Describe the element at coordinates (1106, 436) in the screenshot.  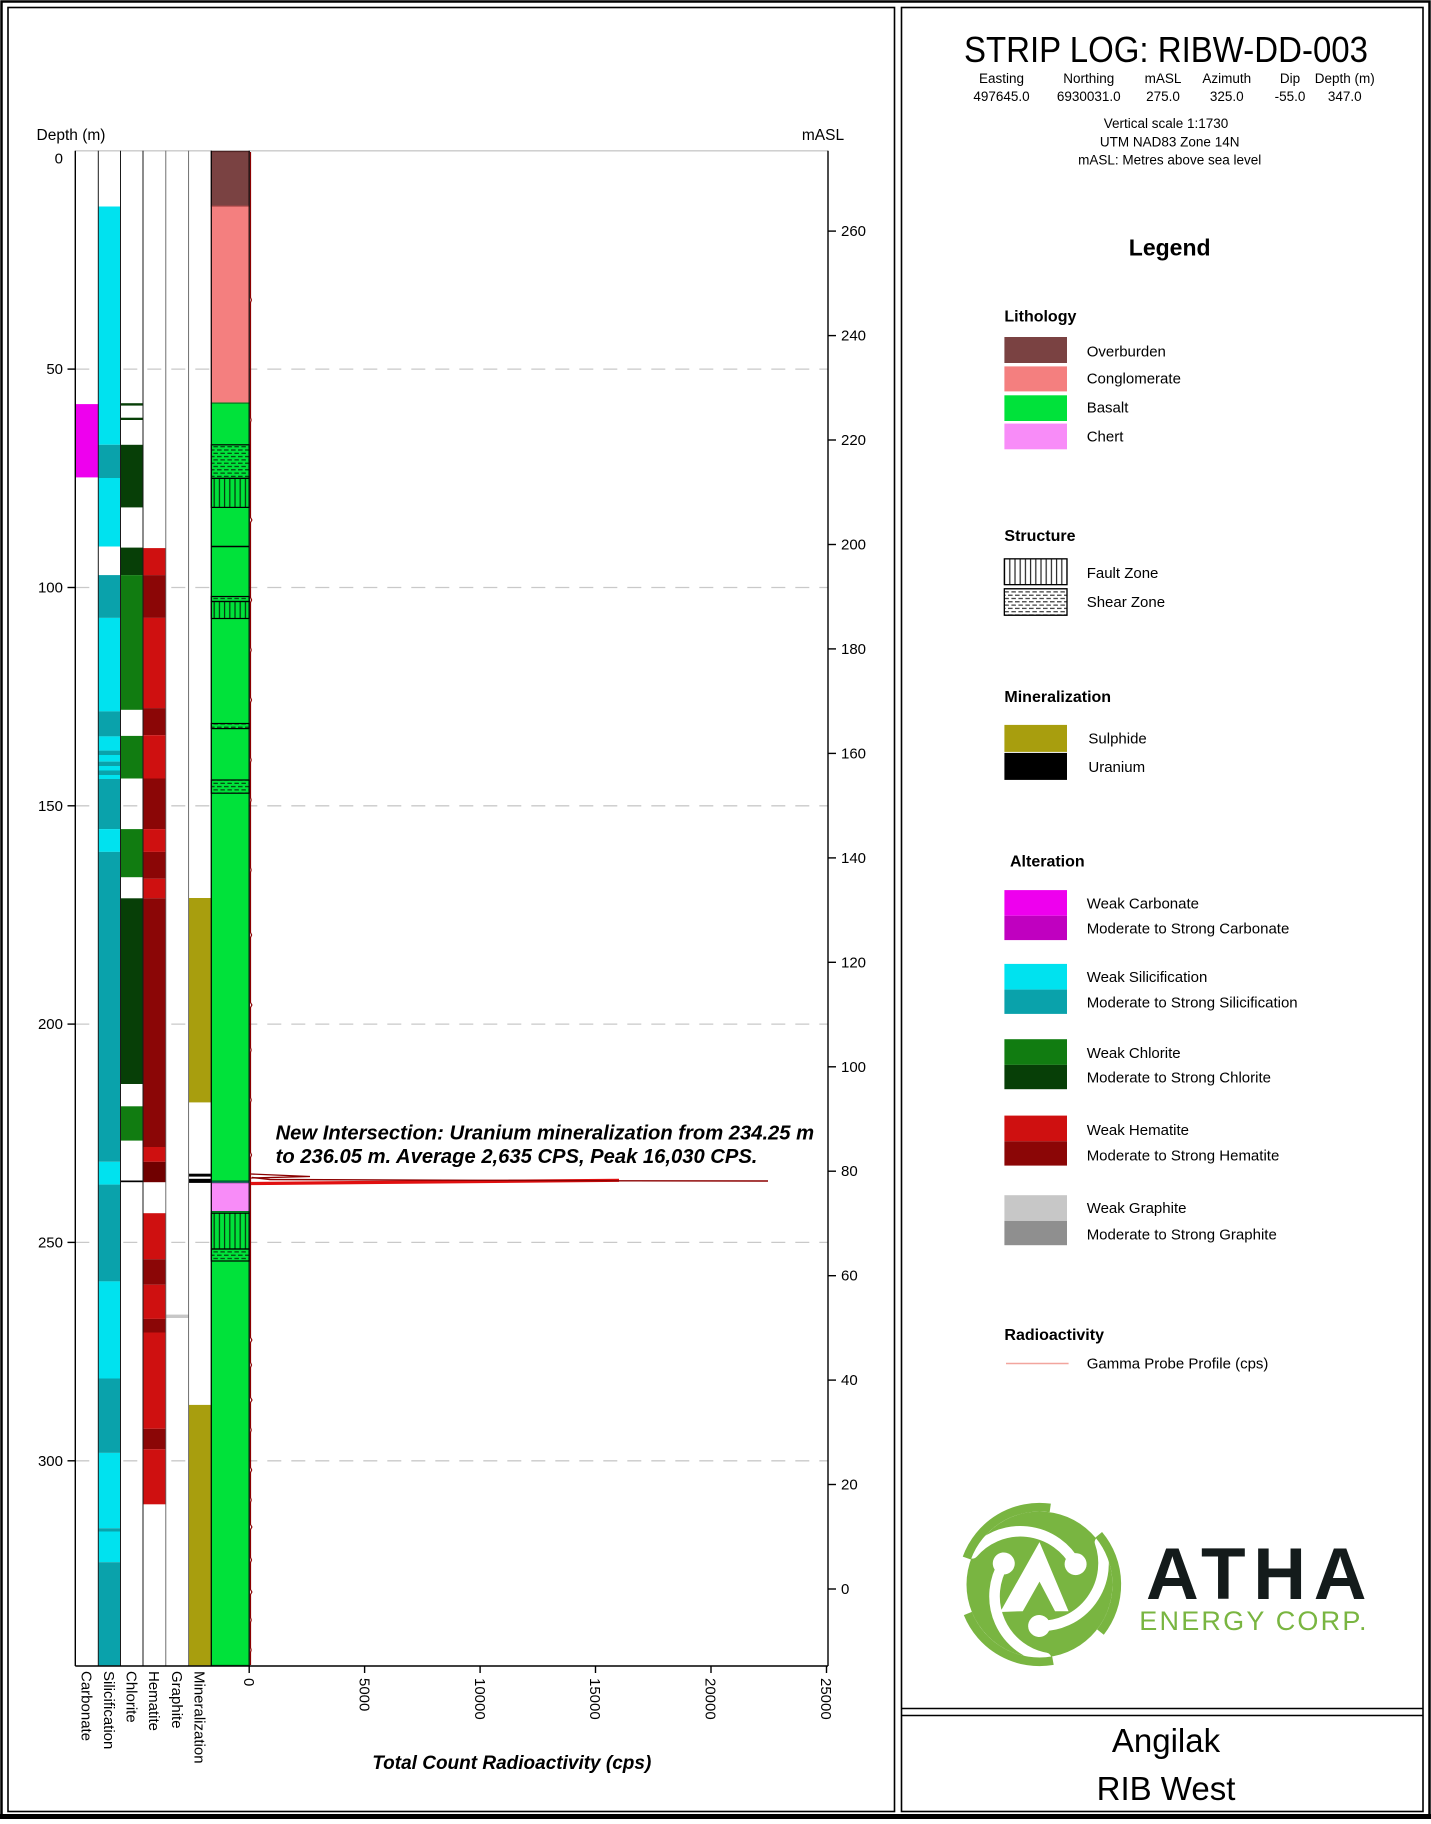
I see `svg-text: Chert` at that location.